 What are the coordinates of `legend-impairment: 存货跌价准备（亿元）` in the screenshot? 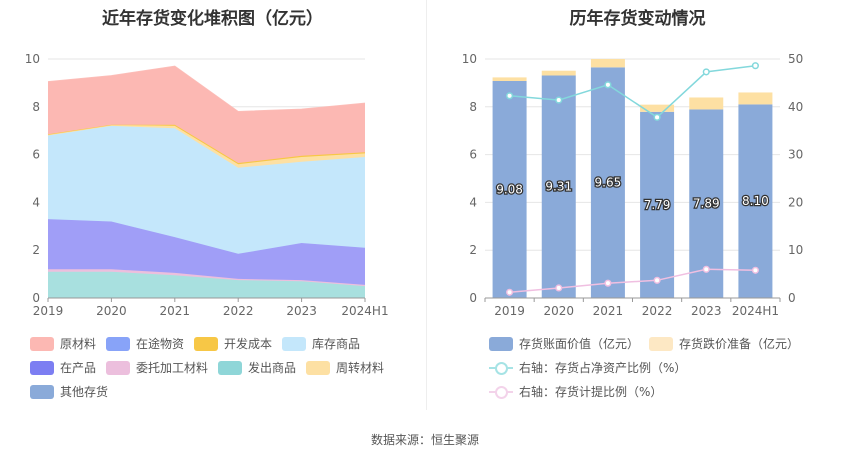 It's located at (724, 343).